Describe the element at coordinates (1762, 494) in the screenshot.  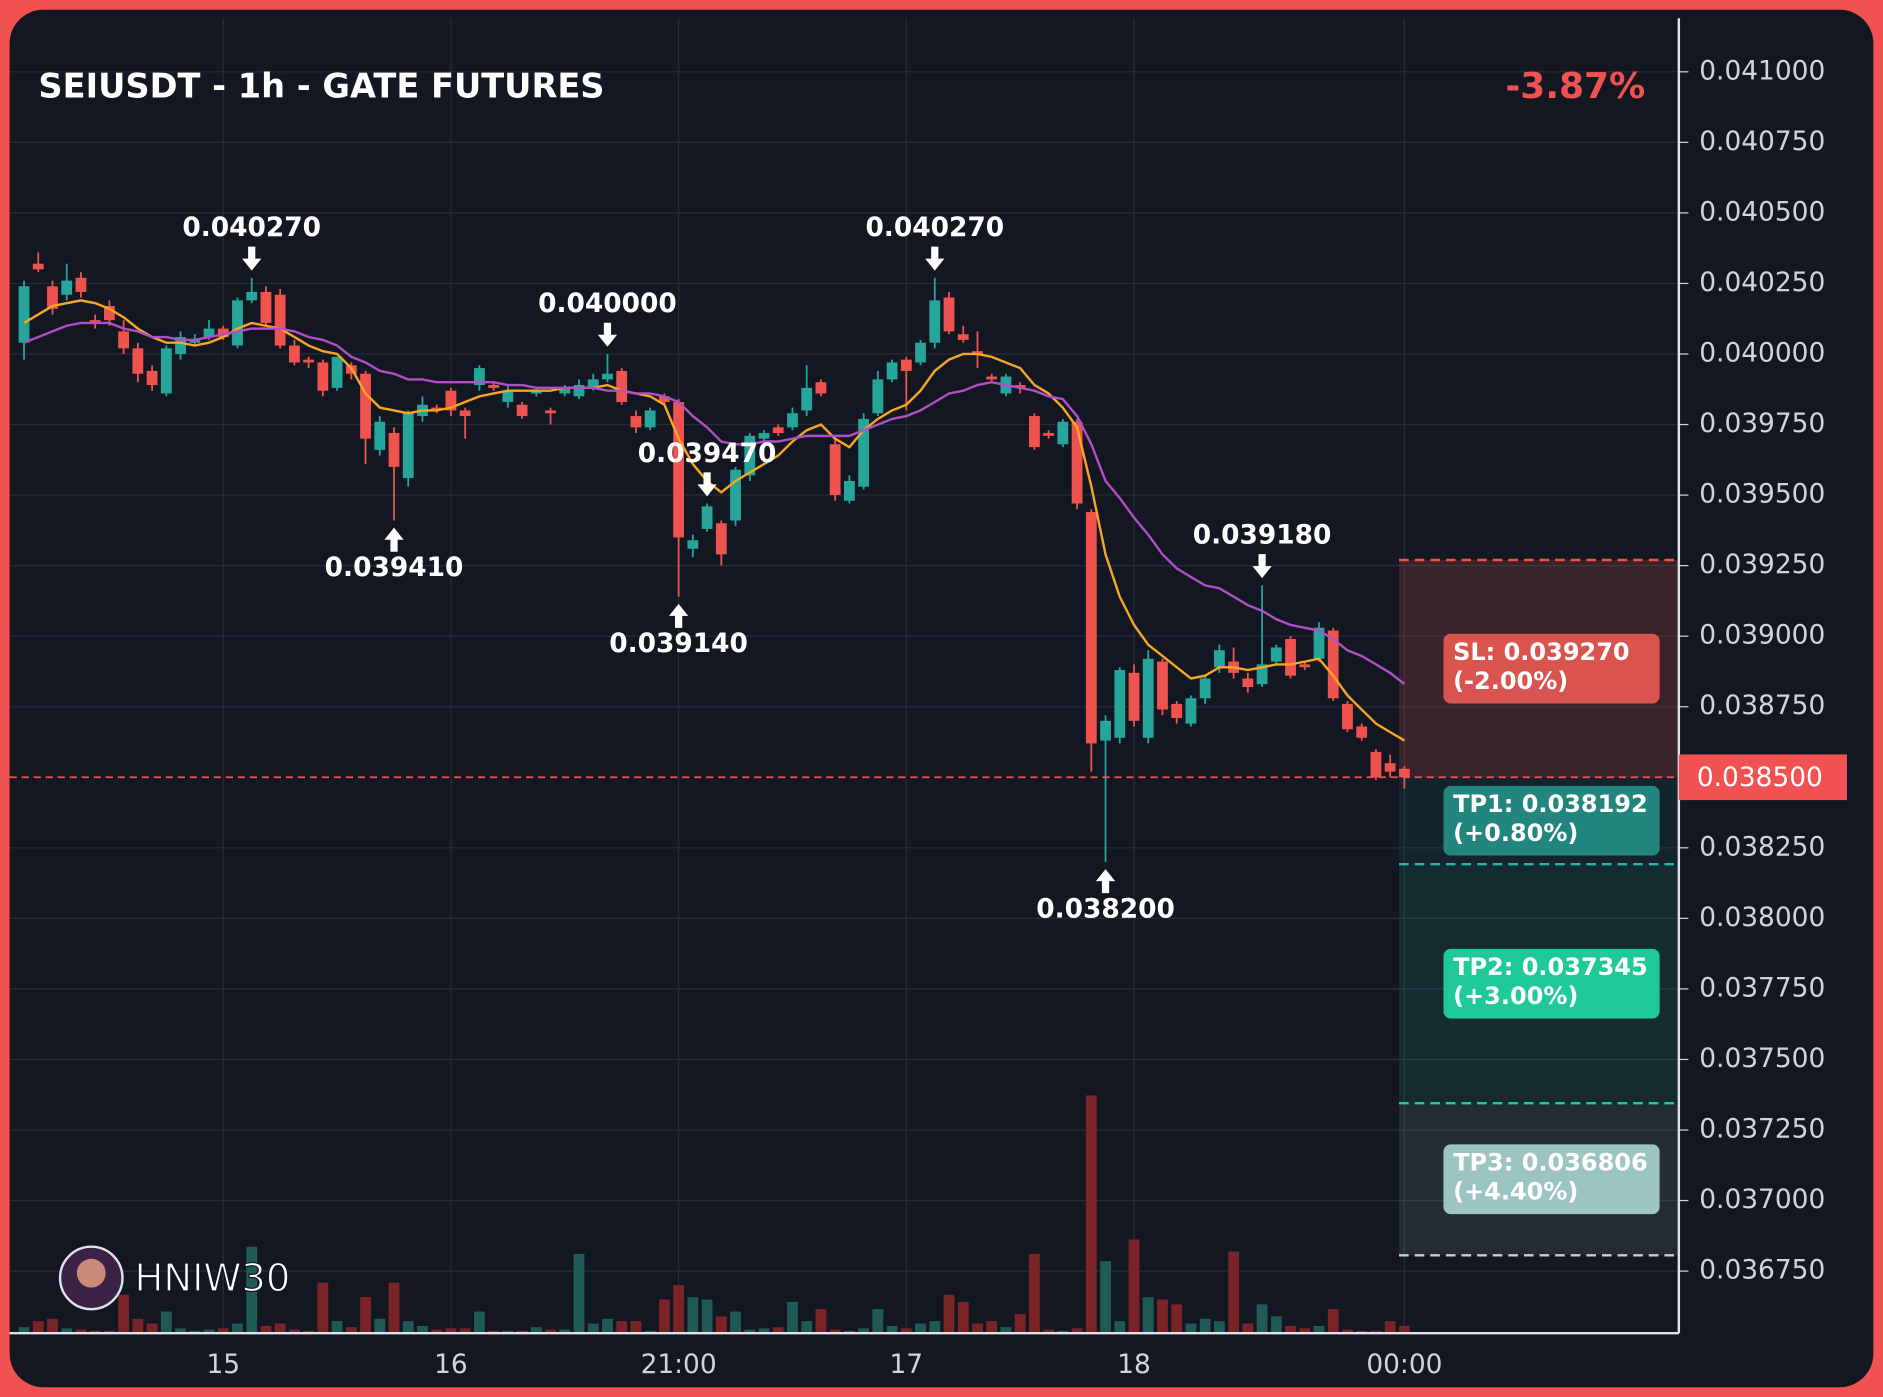
I see `y-tick-label: 0.039500` at that location.